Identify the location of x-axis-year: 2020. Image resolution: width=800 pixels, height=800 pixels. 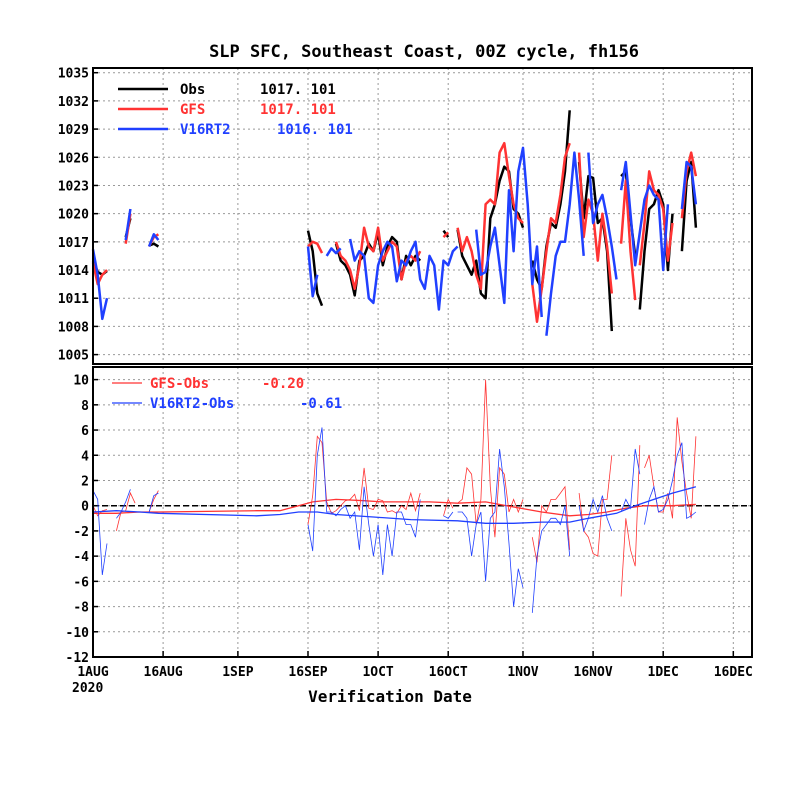
(87, 688).